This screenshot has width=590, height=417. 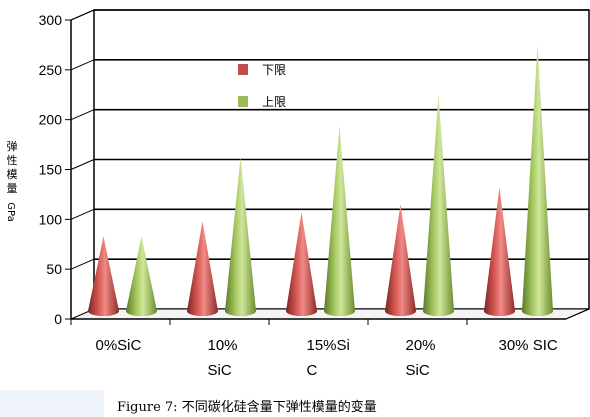 I want to click on y-tick-label: 200, so click(x=51, y=120).